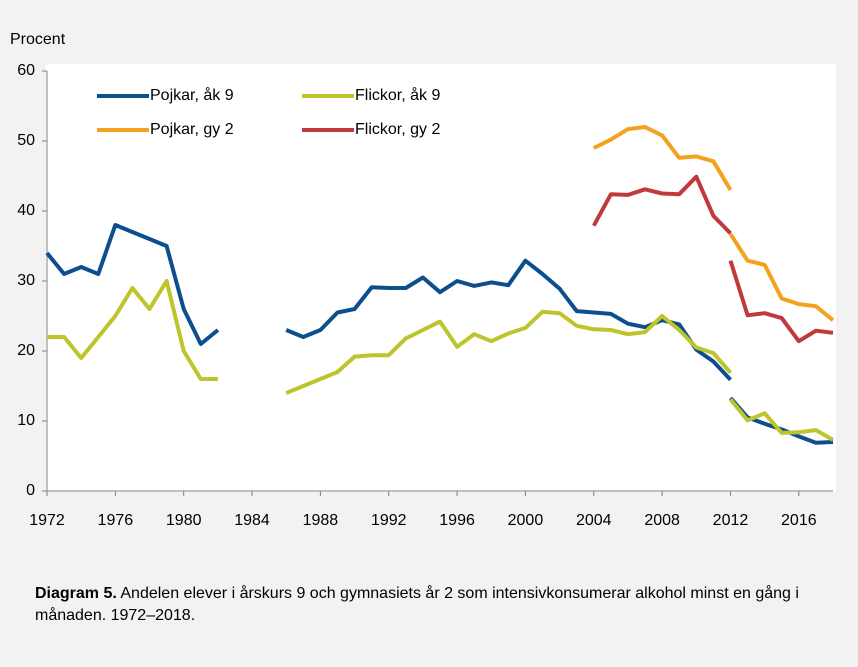  What do you see at coordinates (397, 129) in the screenshot?
I see `legend-label: Flickor, gy 2` at bounding box center [397, 129].